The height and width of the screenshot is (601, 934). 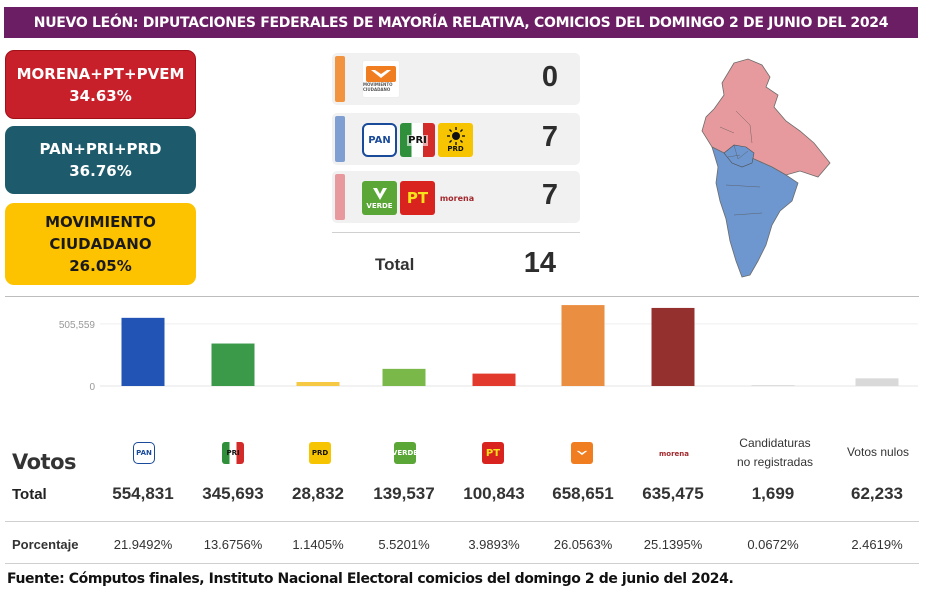 I want to click on bar-prd, so click(x=318, y=384).